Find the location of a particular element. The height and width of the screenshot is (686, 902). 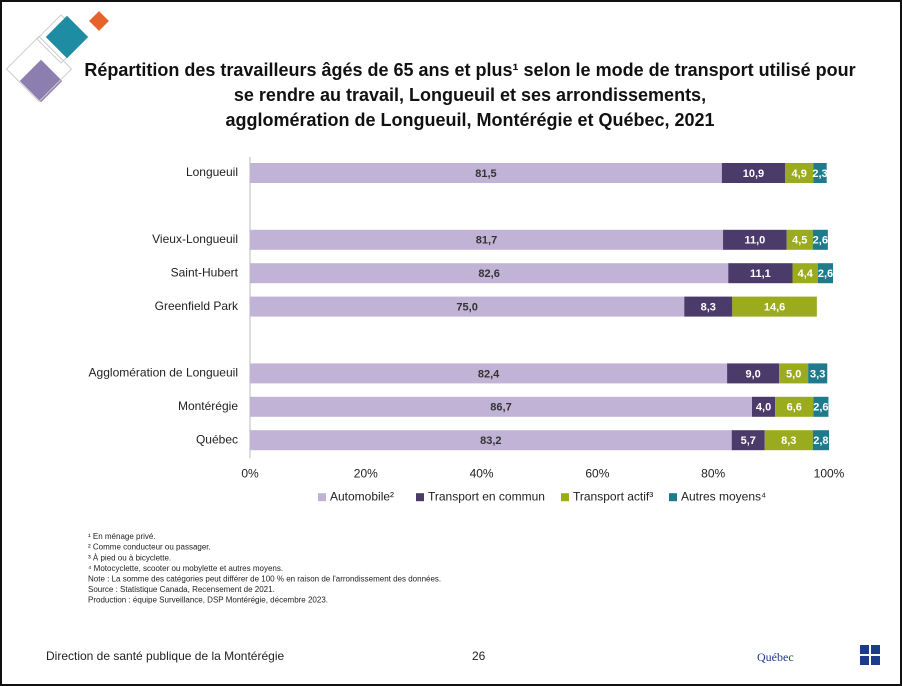

logo: Québec is located at coordinates (775, 657).